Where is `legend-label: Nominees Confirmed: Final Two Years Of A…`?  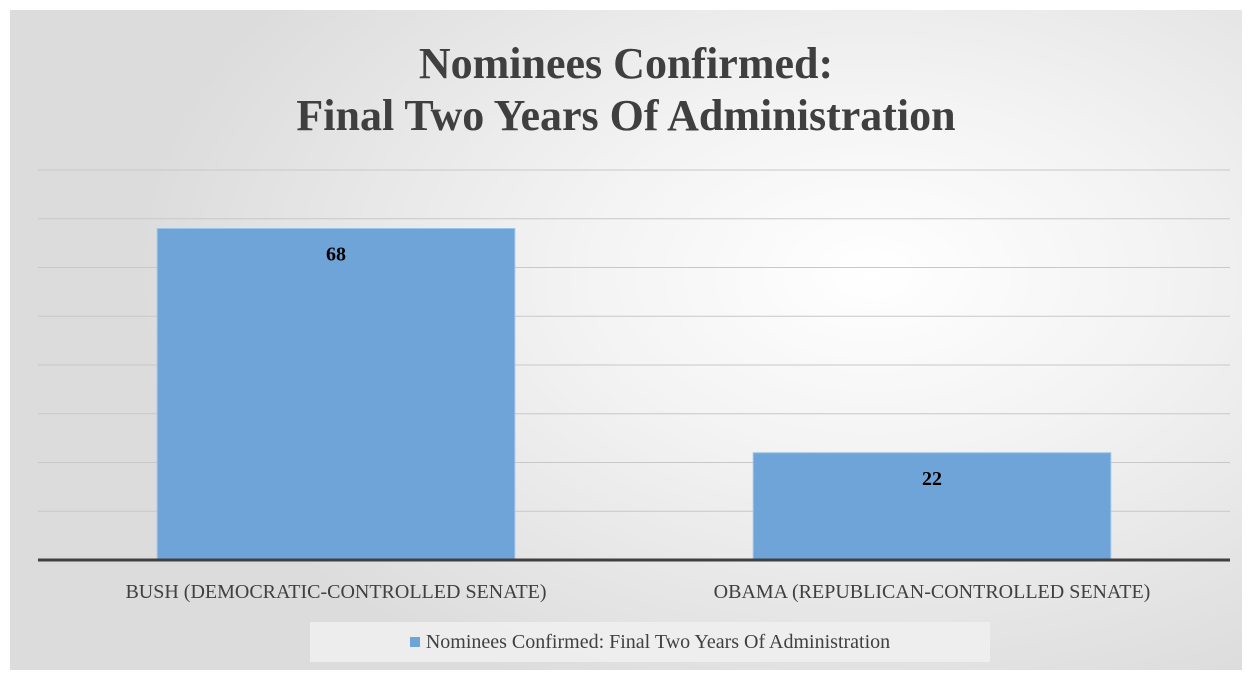
legend-label: Nominees Confirmed: Final Two Years Of A… is located at coordinates (658, 641).